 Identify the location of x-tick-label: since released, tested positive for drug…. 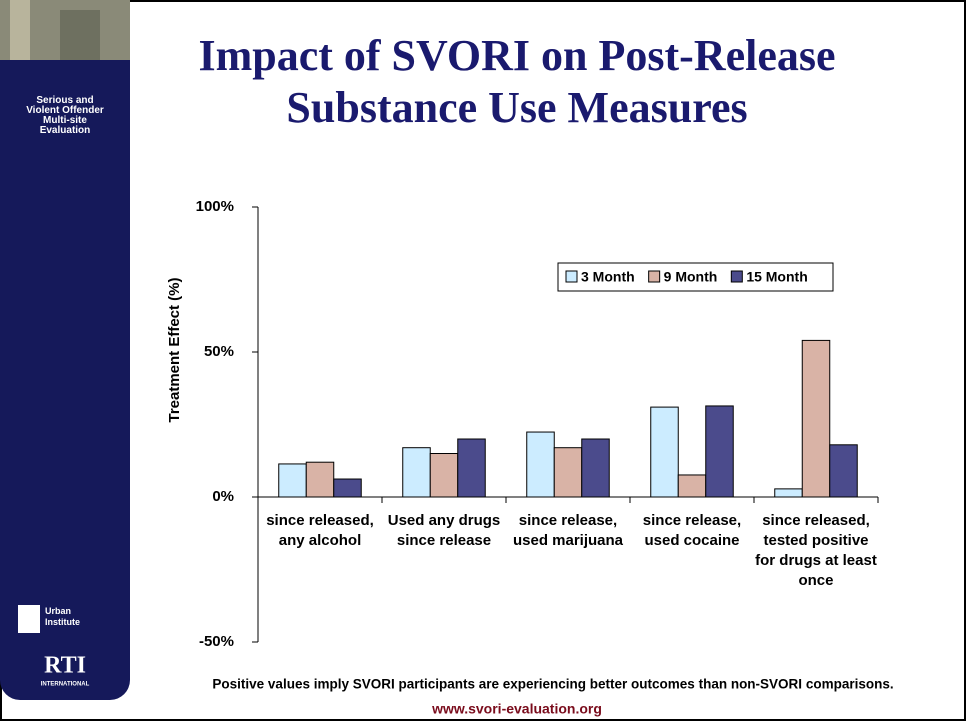
(816, 550).